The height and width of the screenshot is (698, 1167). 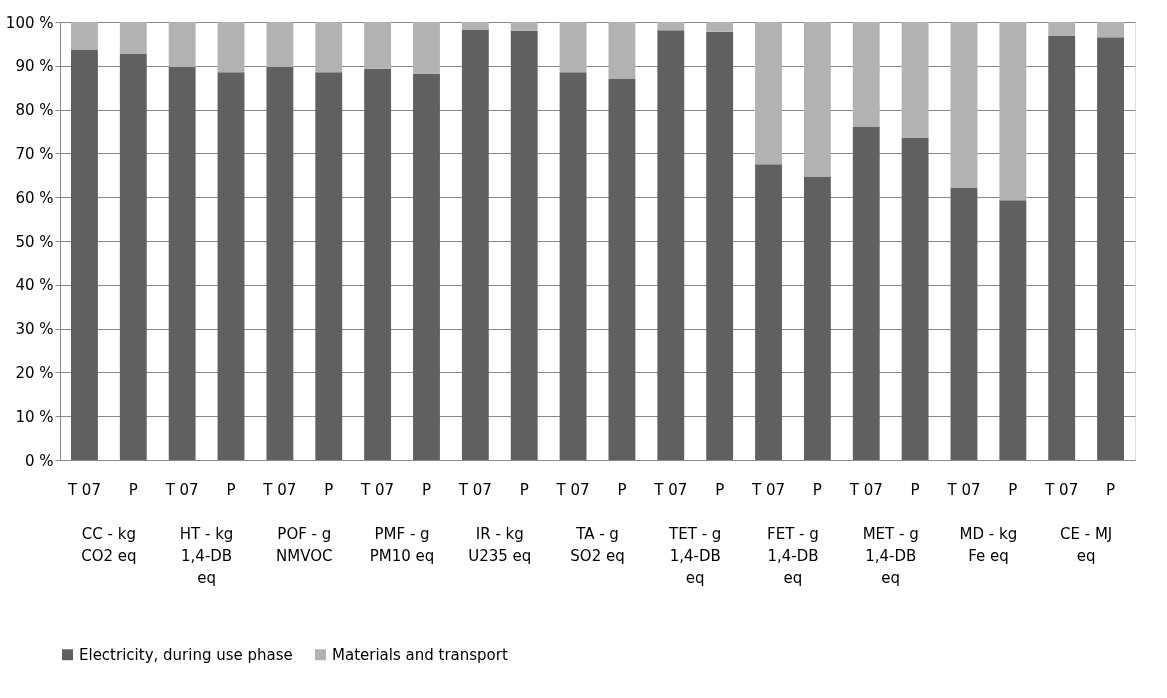 I want to click on y-tick-label: 50 %, so click(x=34, y=241).